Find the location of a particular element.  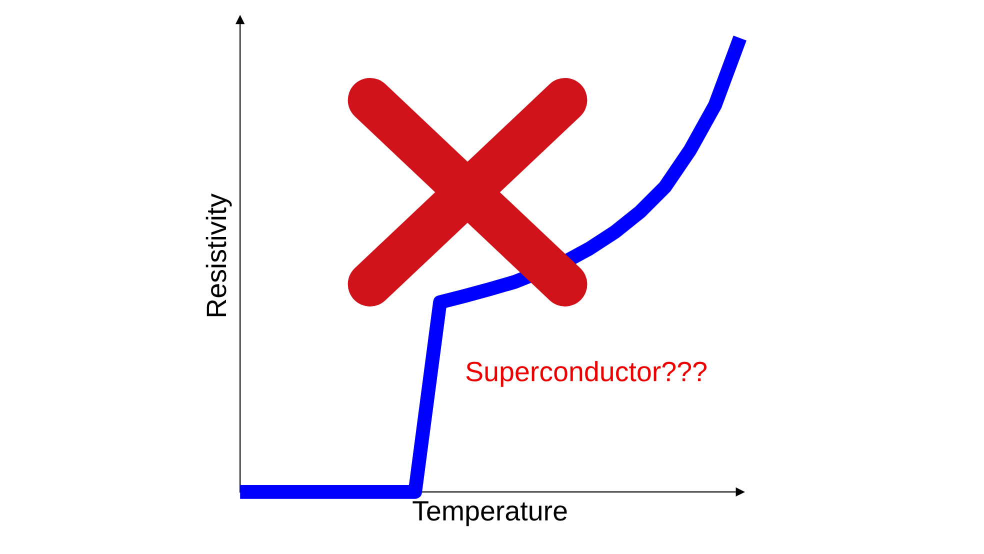

x-axis-title: Temperature is located at coordinates (489, 513).